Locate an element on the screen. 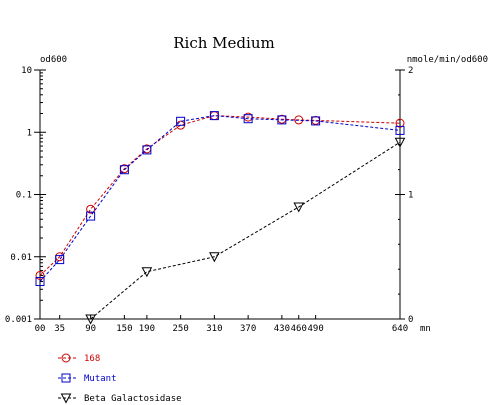 The image size is (490, 405). y-right-axis-label: nmole/min/od600 is located at coordinates (447, 60).